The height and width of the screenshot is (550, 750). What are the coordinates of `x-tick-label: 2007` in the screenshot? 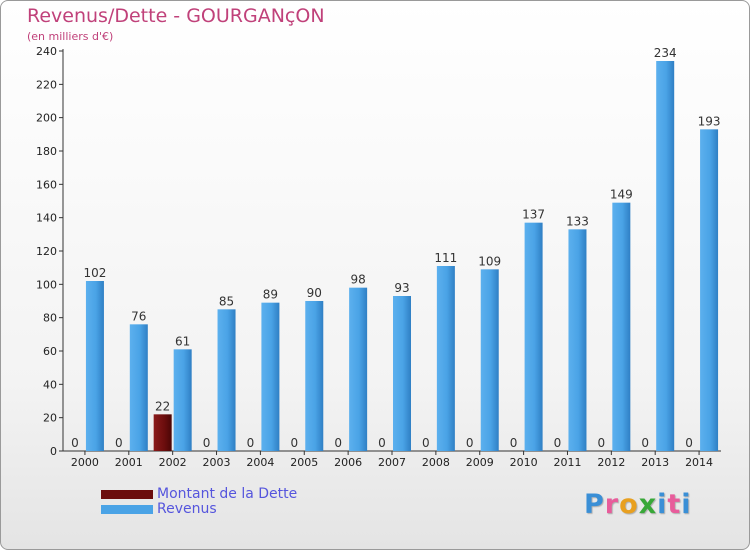 It's located at (392, 462).